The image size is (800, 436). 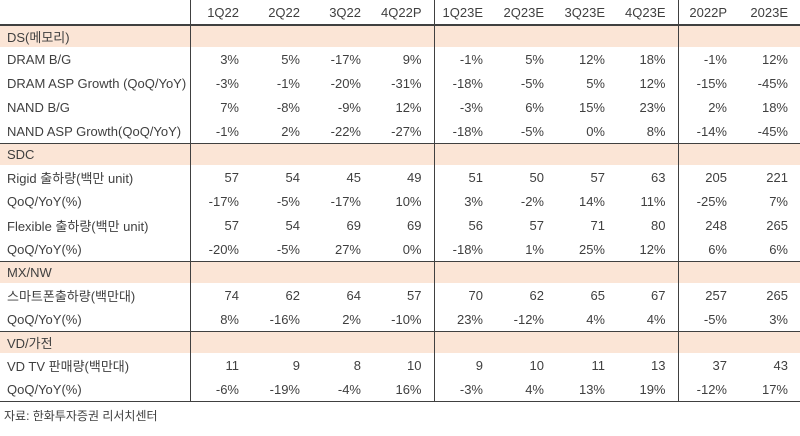 What do you see at coordinates (475, 295) in the screenshot?
I see `cell: 70` at bounding box center [475, 295].